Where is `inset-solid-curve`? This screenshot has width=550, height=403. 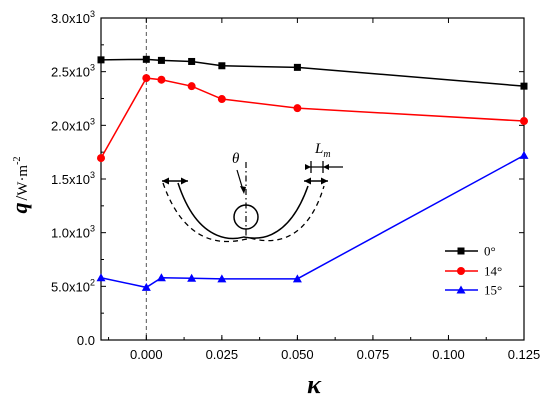
inset-solid-curve is located at coordinates (243, 211).